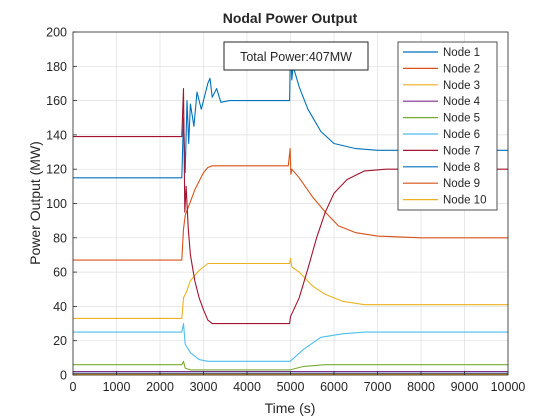 The width and height of the screenshot is (560, 420). What do you see at coordinates (60, 307) in the screenshot?
I see `y-tick-label: 40` at bounding box center [60, 307].